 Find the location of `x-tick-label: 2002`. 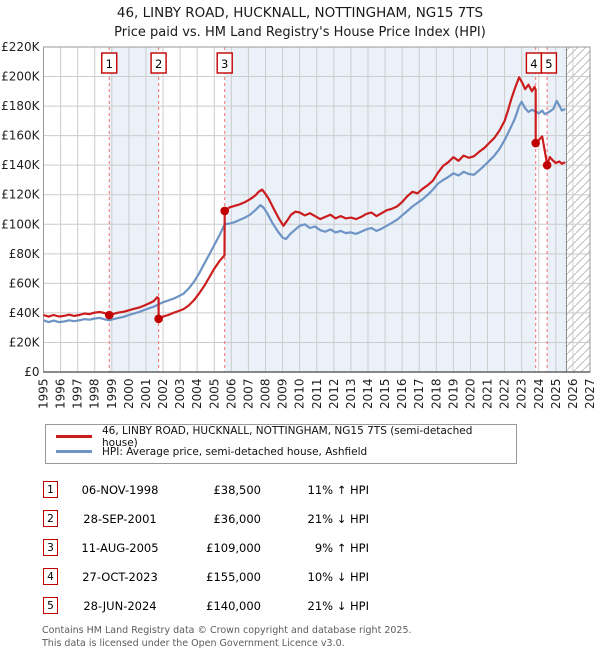

x-tick-label: 2002 is located at coordinates (163, 393).